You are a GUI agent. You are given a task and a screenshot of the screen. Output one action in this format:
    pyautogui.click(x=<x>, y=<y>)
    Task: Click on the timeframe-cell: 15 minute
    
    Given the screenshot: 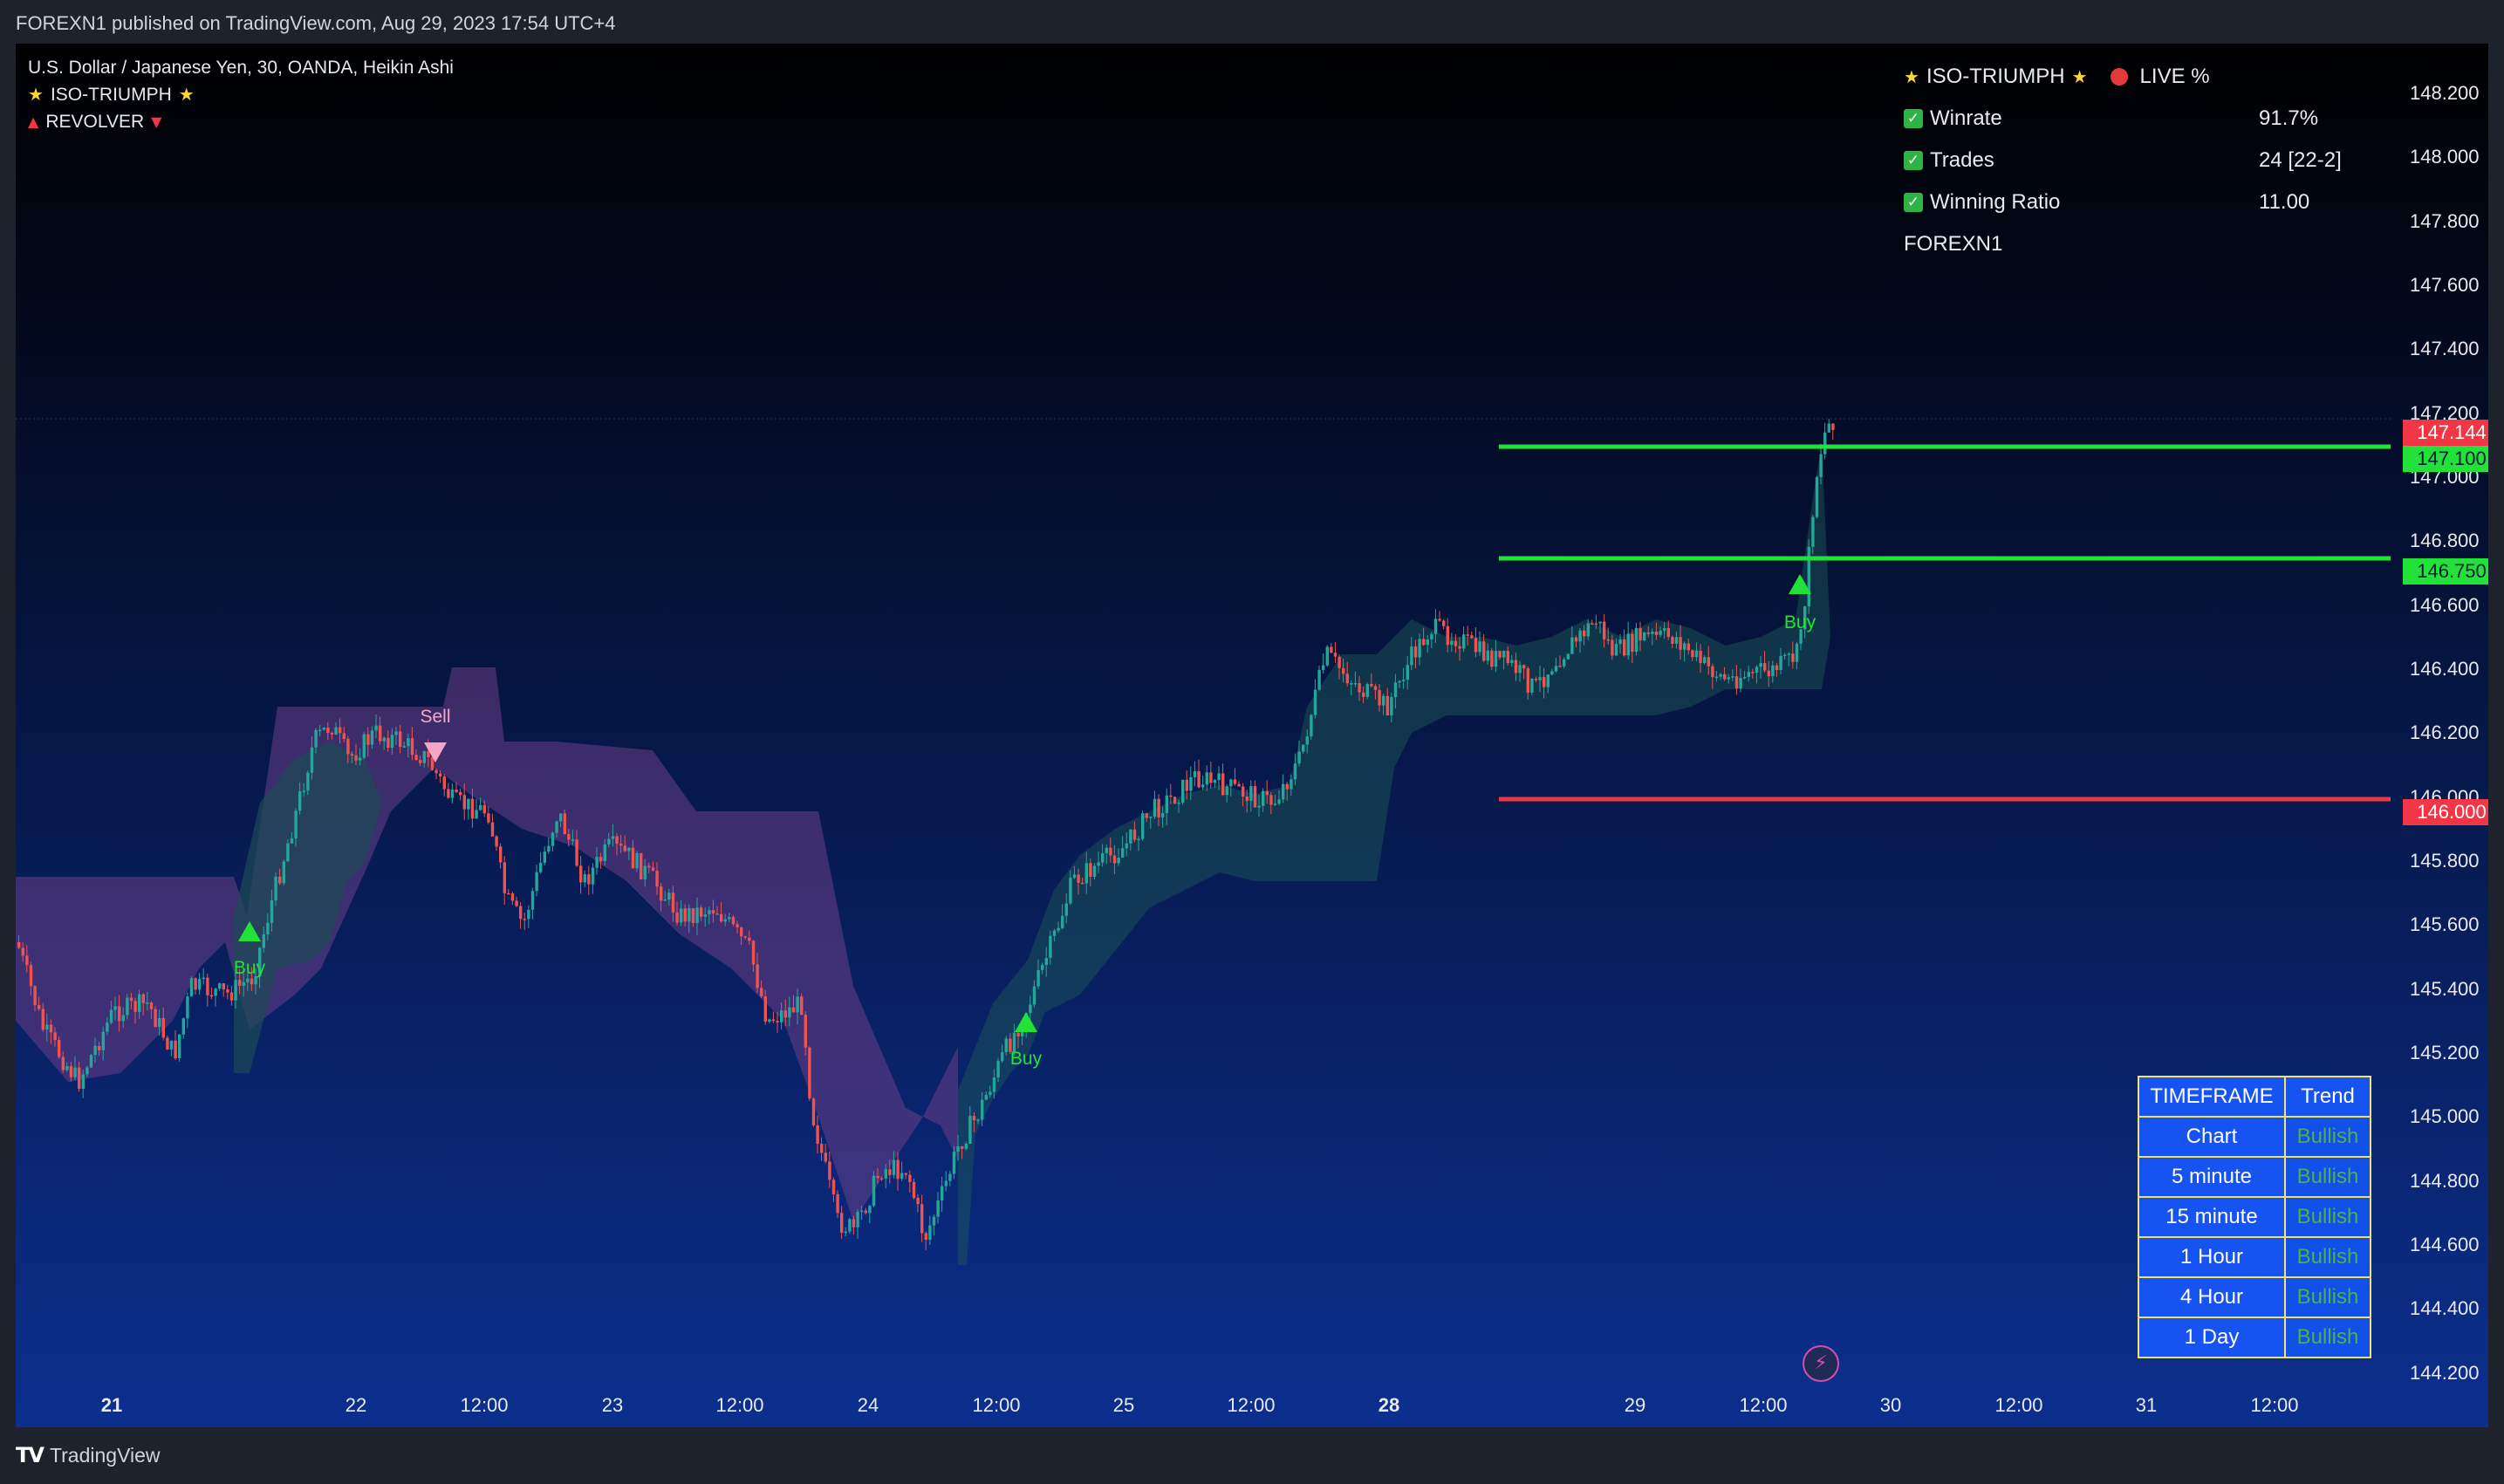 What is the action you would take?
    pyautogui.click(x=2212, y=1217)
    